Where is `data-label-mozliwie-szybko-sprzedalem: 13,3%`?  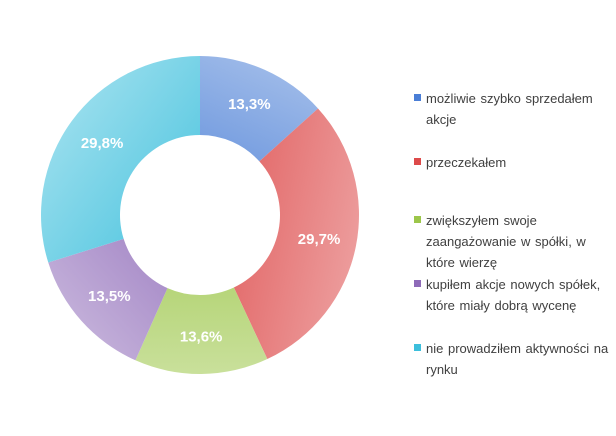 data-label-mozliwie-szybko-sprzedalem: 13,3% is located at coordinates (249, 104).